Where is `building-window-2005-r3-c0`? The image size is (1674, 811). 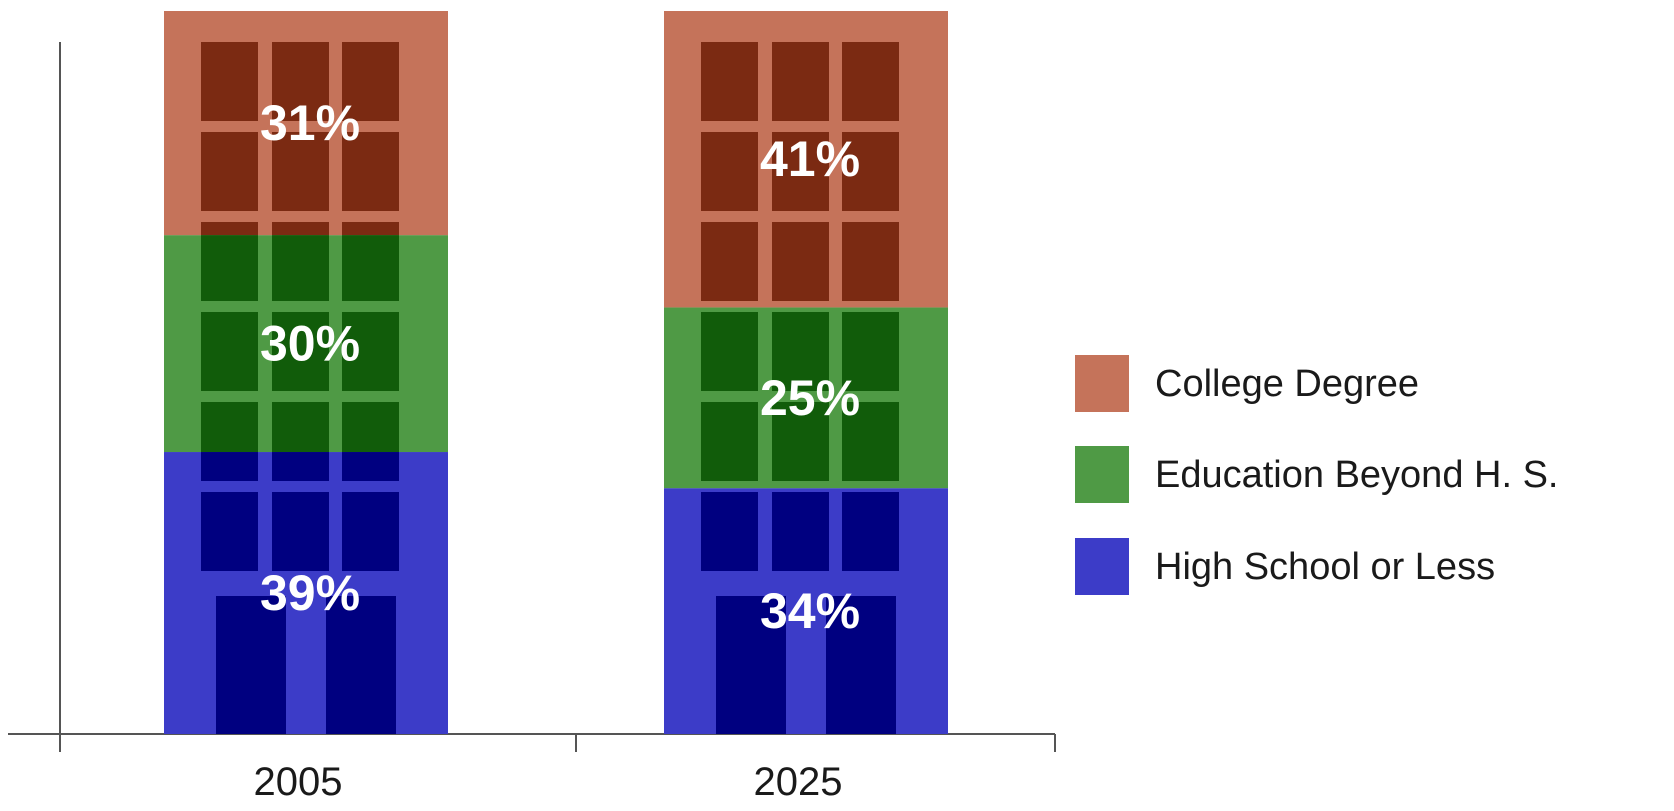
building-window-2005-r3-c0 is located at coordinates (229, 351).